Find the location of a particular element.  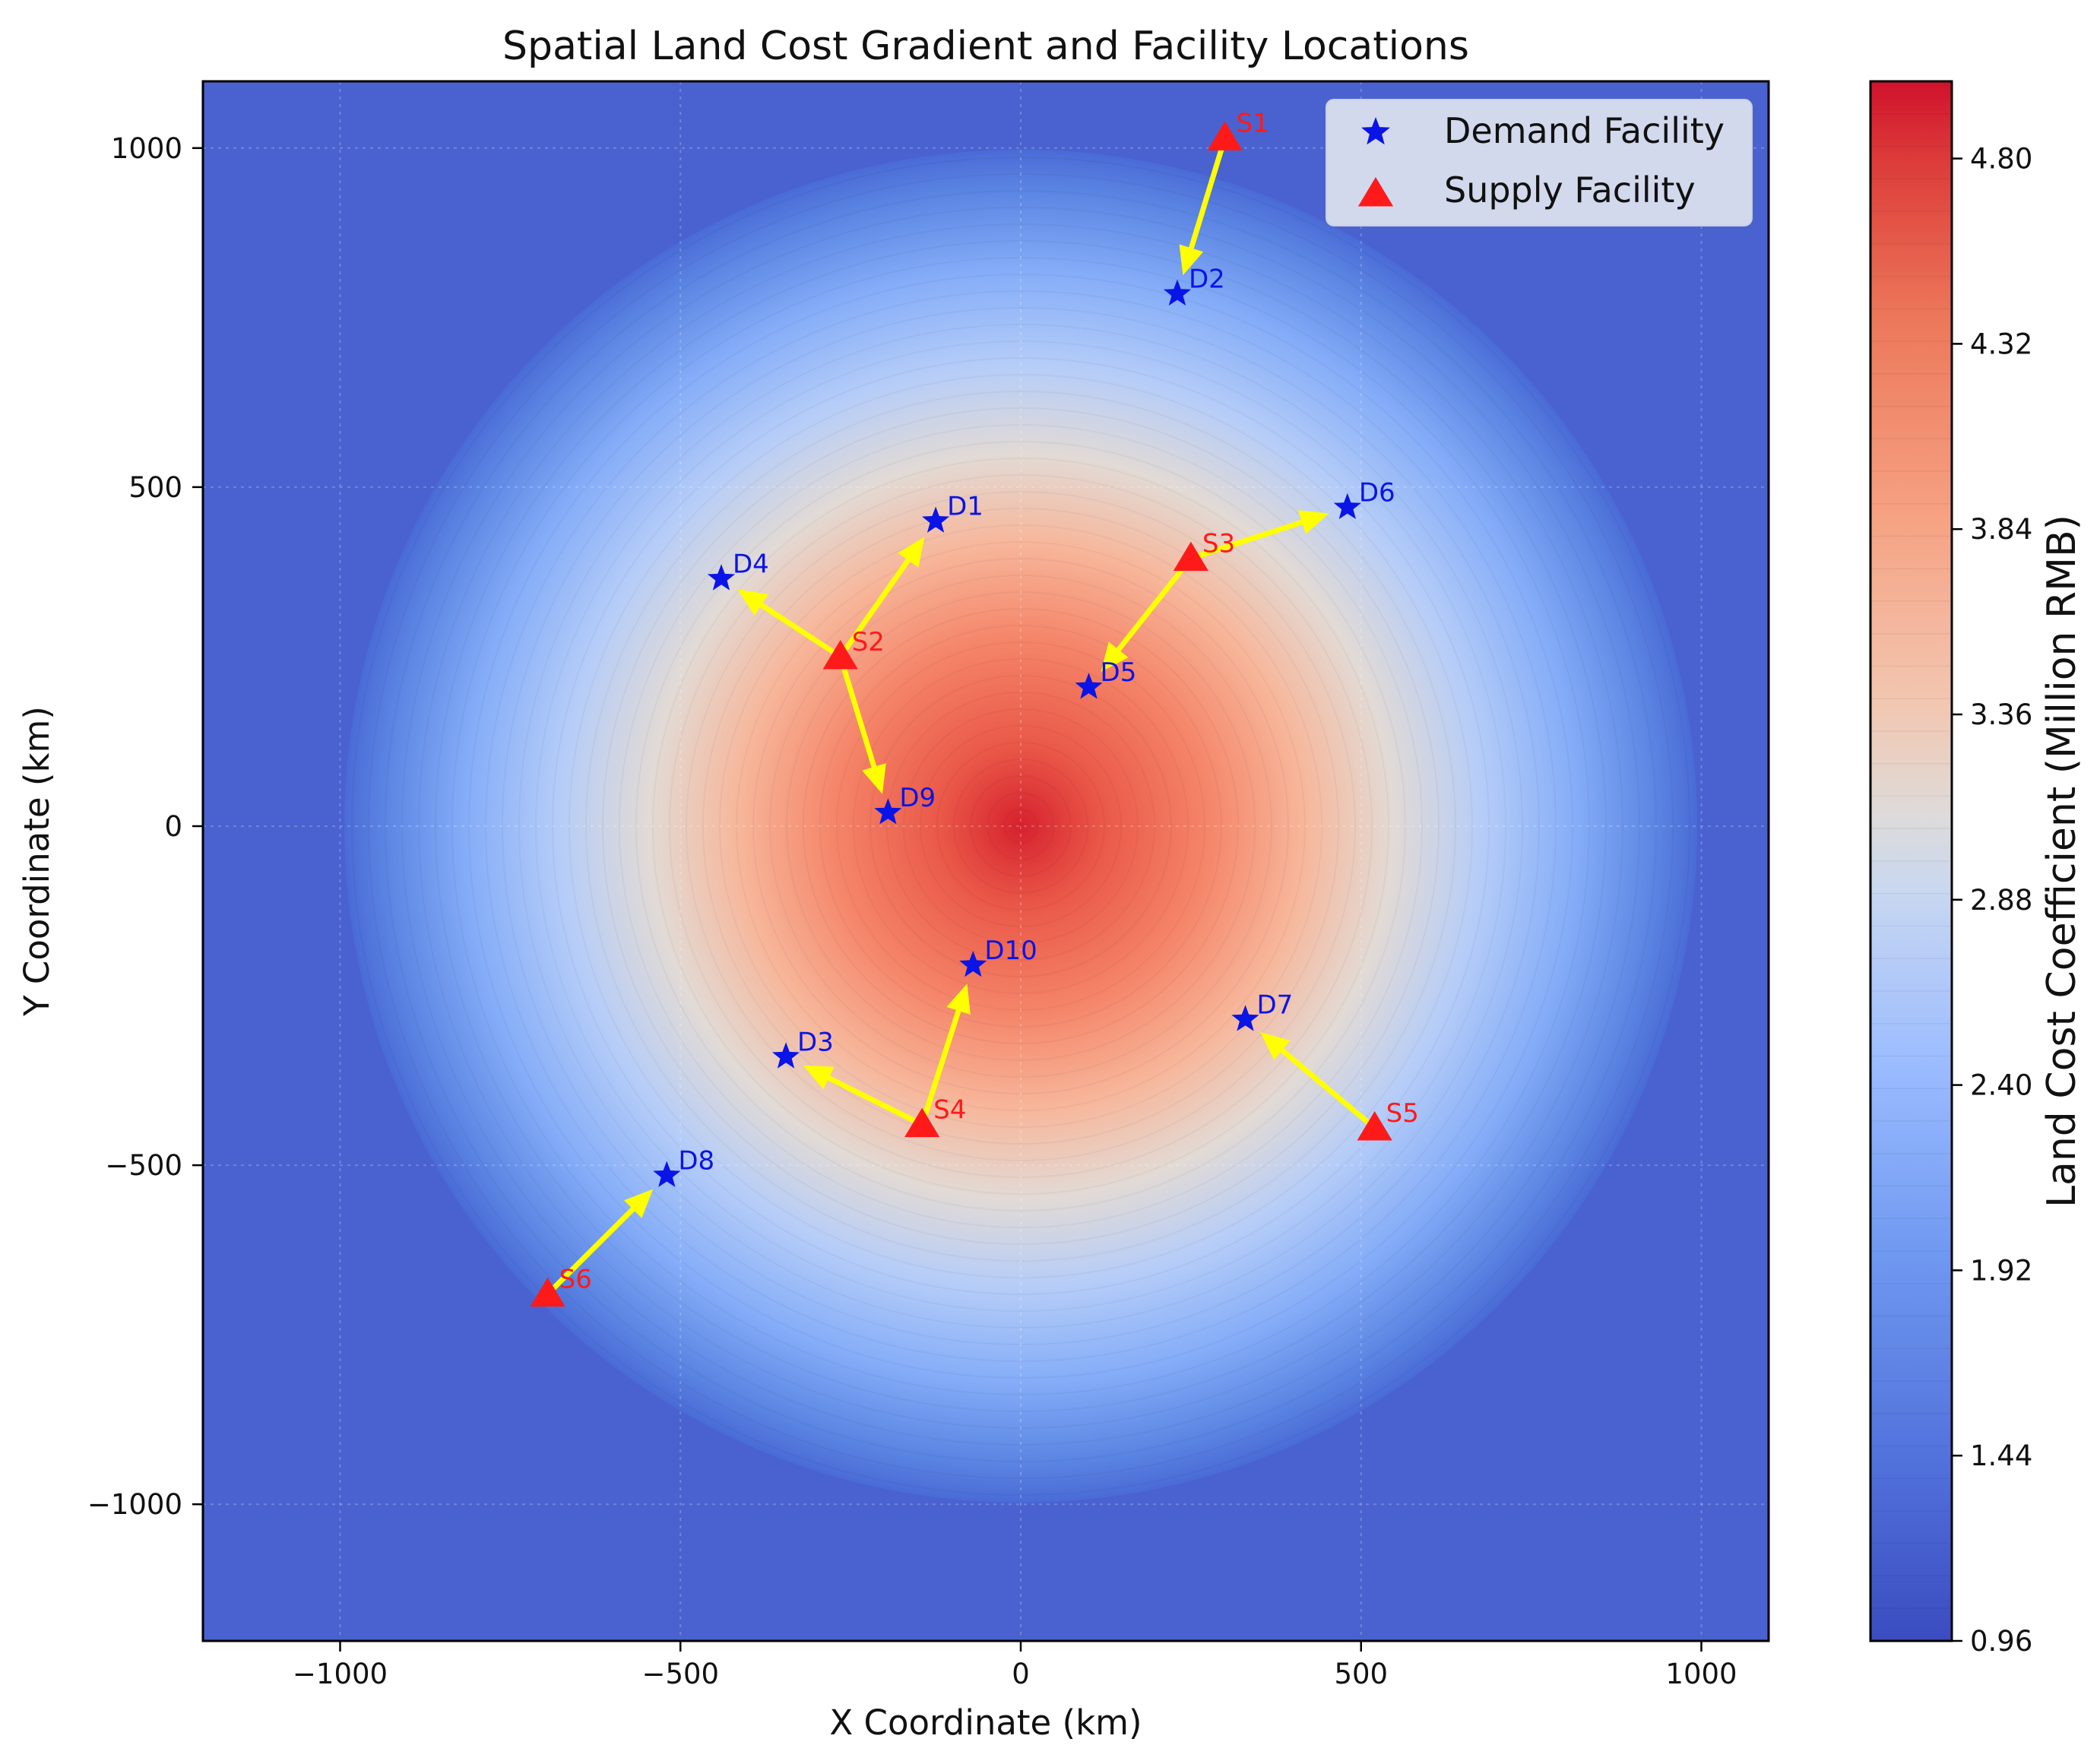

demand-label-D2: D2 is located at coordinates (1207, 279).